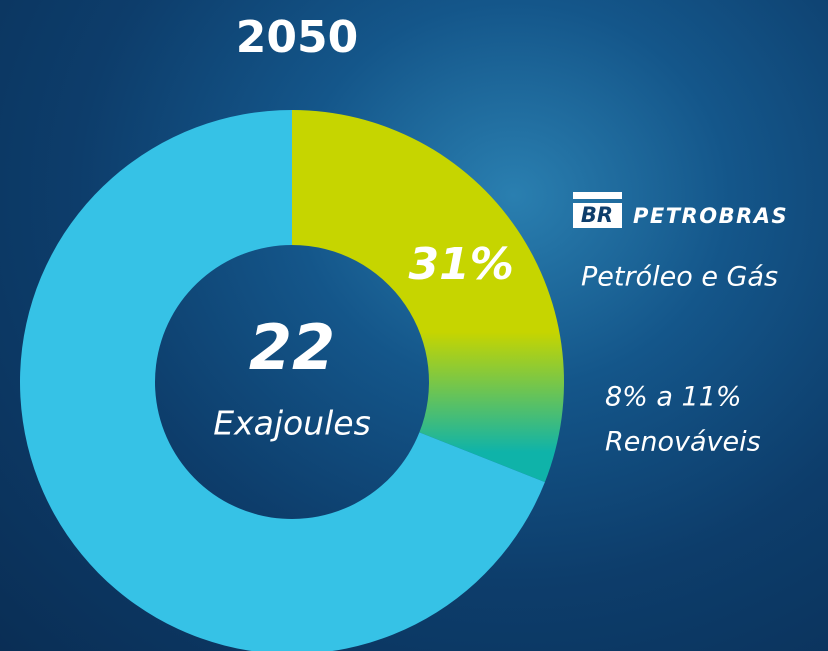 Image resolution: width=828 pixels, height=651 pixels. I want to click on brand-name: PETROBRAS, so click(710, 216).